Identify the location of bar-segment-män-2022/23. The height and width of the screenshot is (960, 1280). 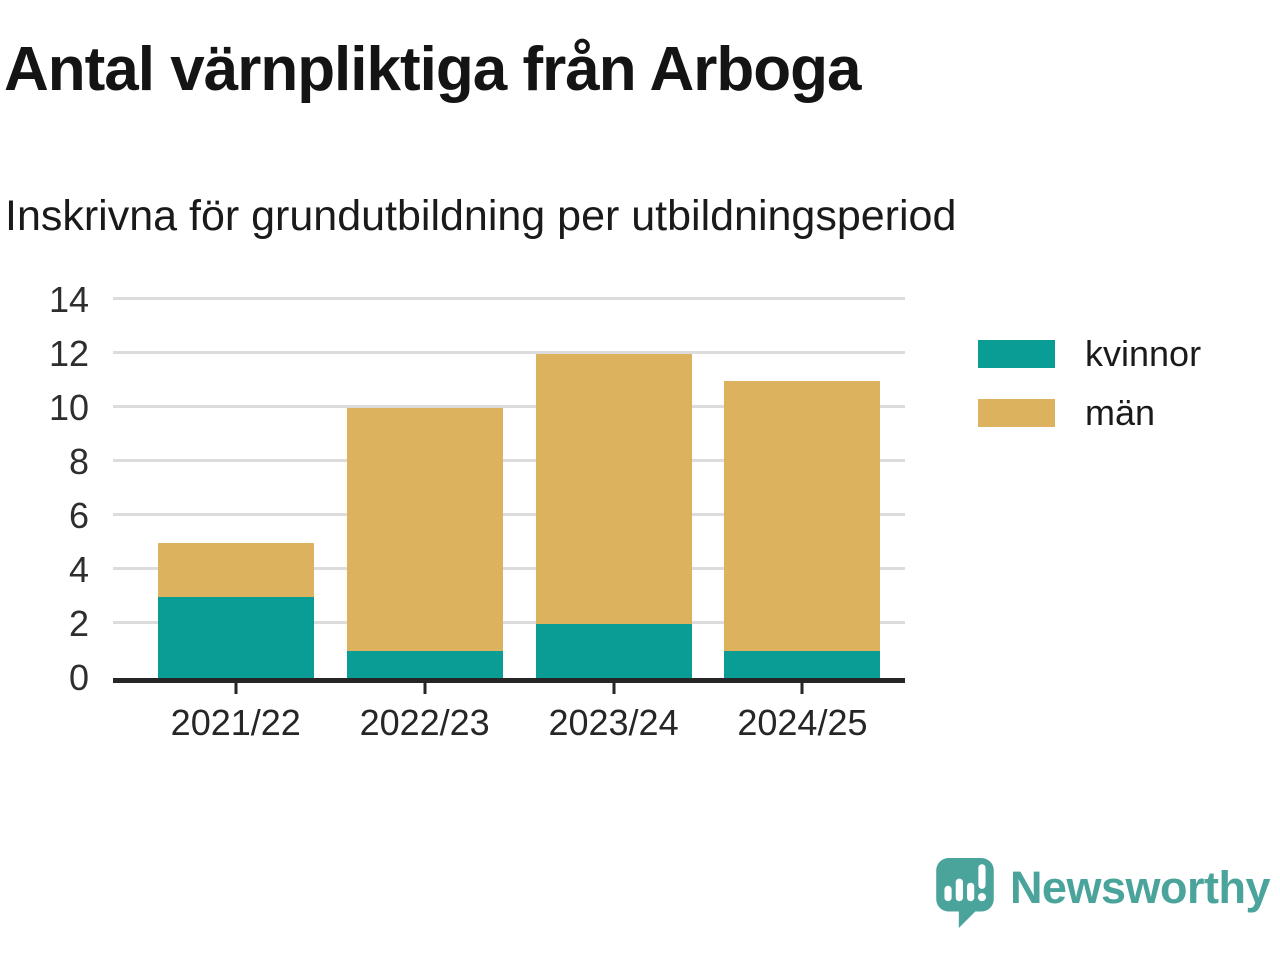
(424, 529).